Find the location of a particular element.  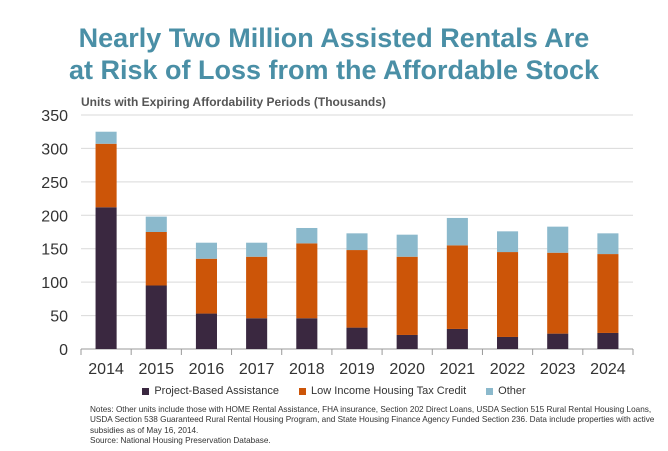

x-tick-label: 2020 is located at coordinates (407, 369).